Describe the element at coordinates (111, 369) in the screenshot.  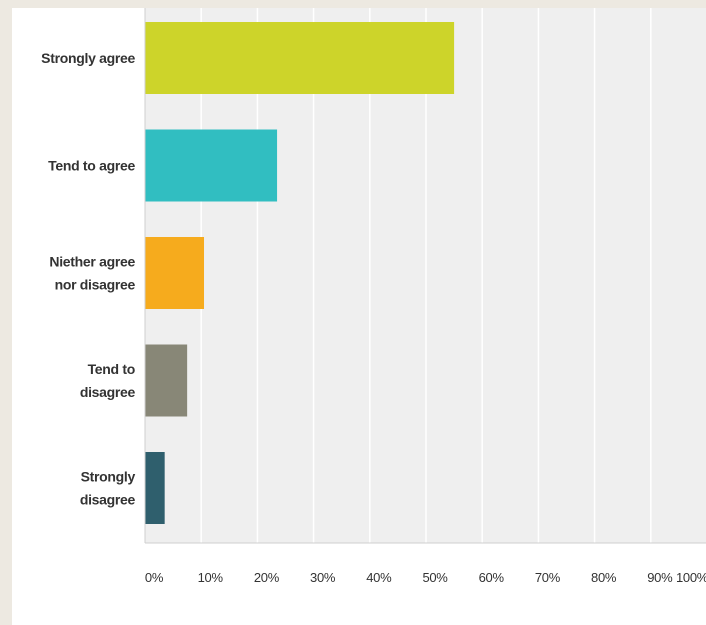
I see `category-label: Tend to` at that location.